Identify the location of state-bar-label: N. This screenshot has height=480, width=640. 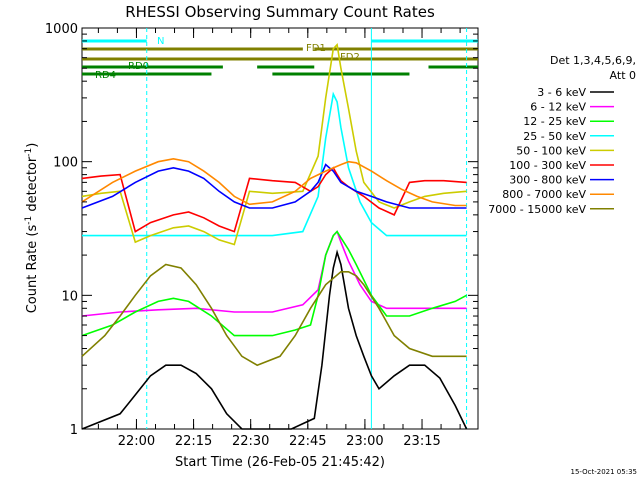
(160, 41).